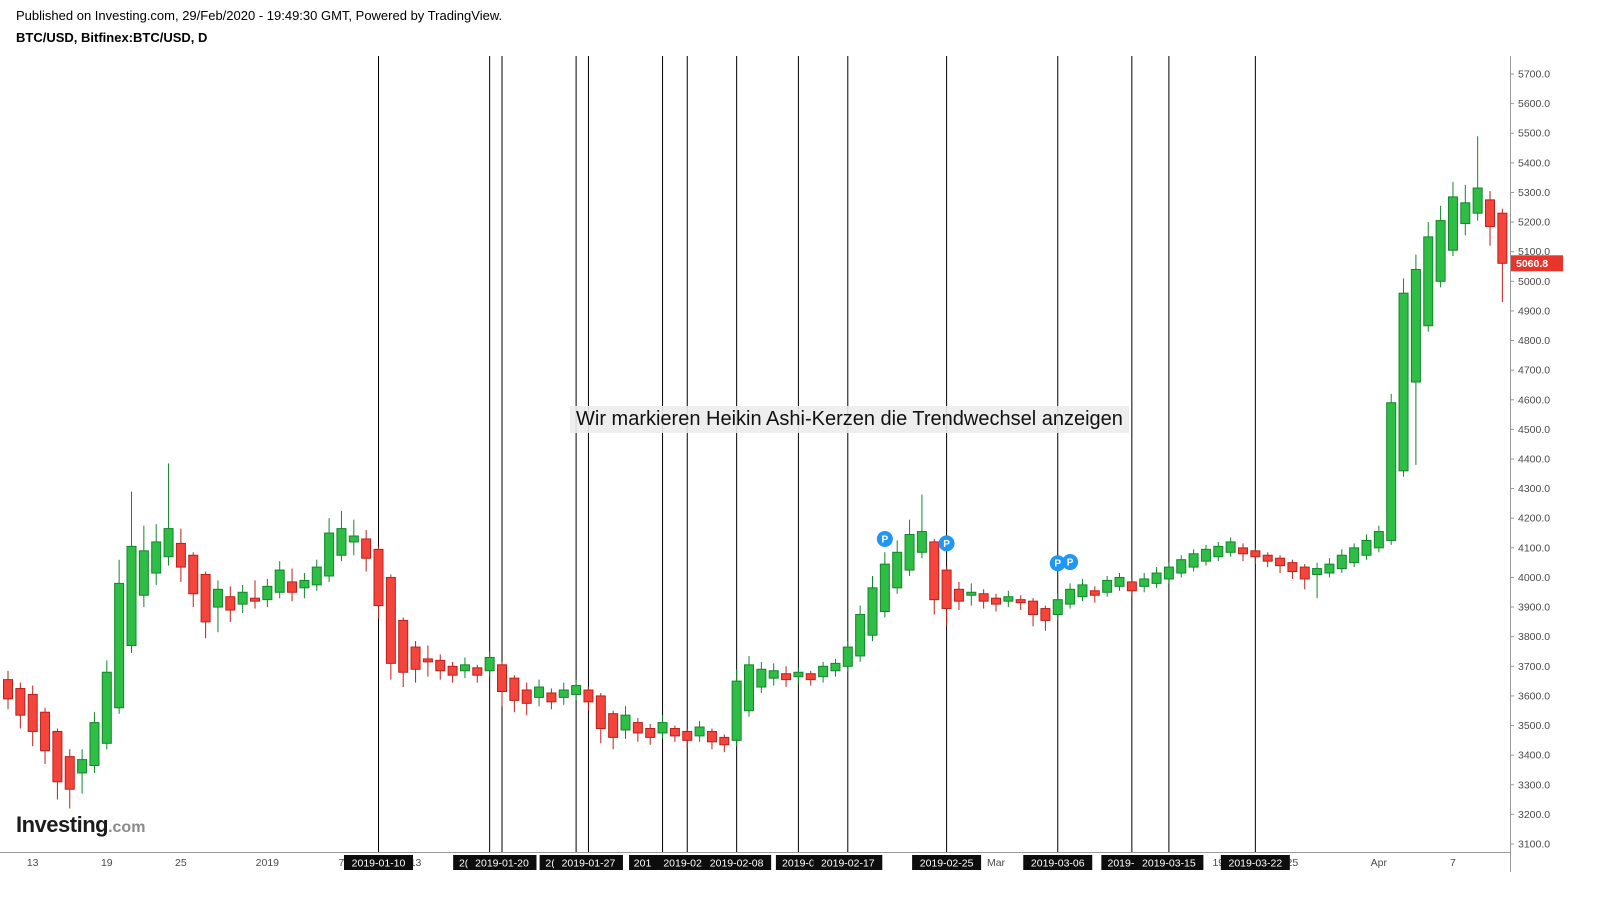 The image size is (1614, 901). Describe the element at coordinates (1534, 252) in the screenshot. I see `svg-text: 5100.0` at that location.